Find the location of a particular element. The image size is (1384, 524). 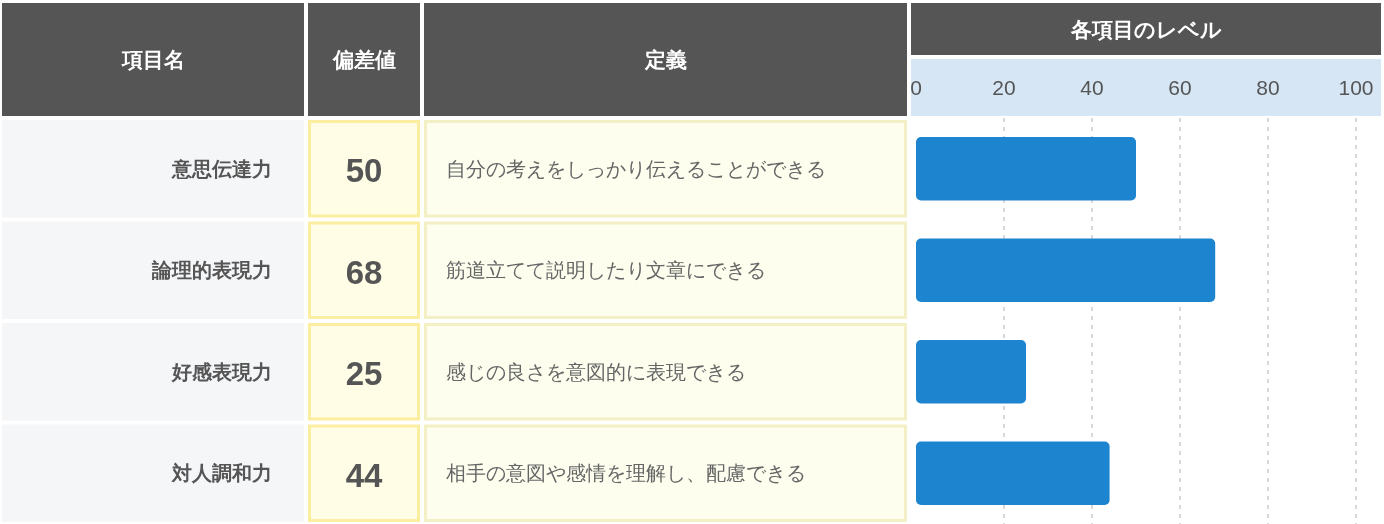

x2-tick-label: 60 is located at coordinates (1180, 87).